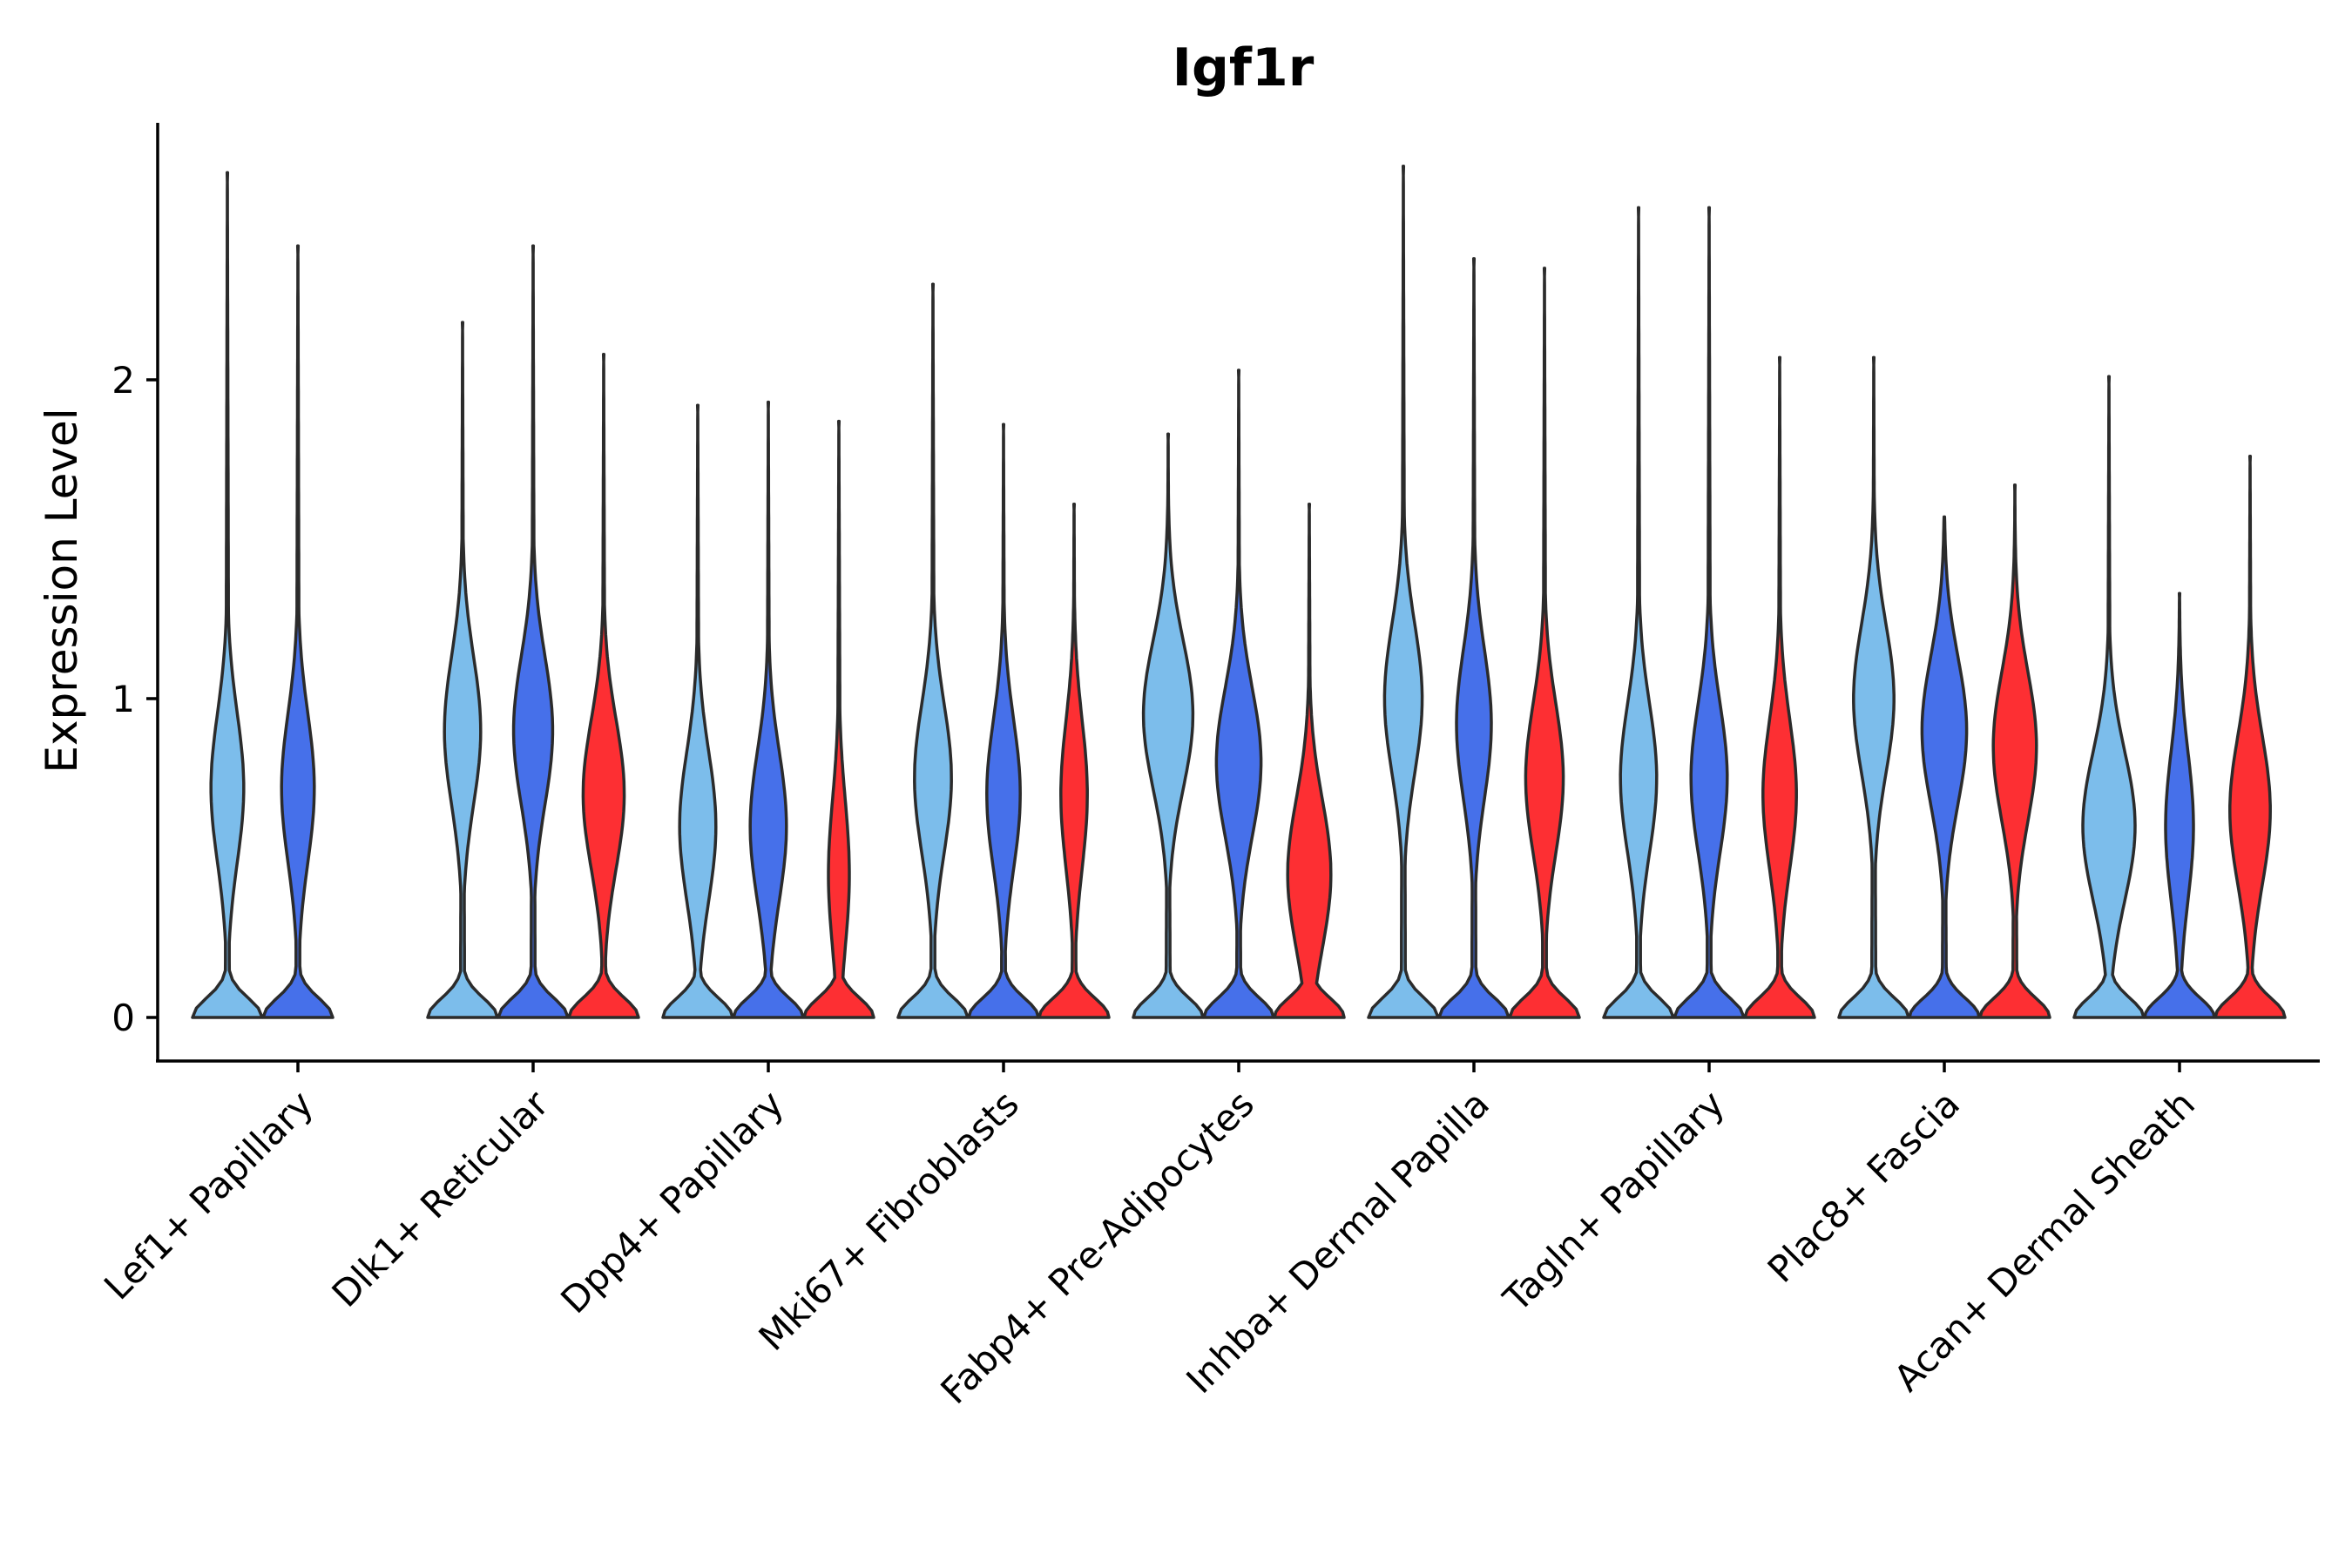 The height and width of the screenshot is (1568, 2352). What do you see at coordinates (1709, 613) in the screenshot?
I see `violin-tagln-papillary-group2` at bounding box center [1709, 613].